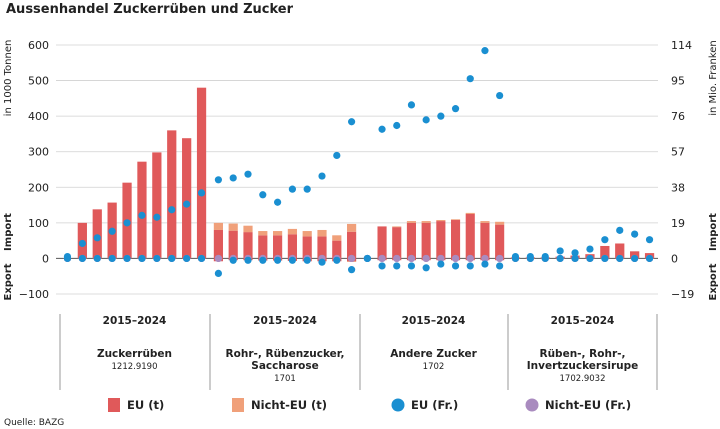 Image resolution: width=720 pixels, height=429 pixels. Describe the element at coordinates (678, 152) in the screenshot. I see `right-tick-label: 57` at that location.